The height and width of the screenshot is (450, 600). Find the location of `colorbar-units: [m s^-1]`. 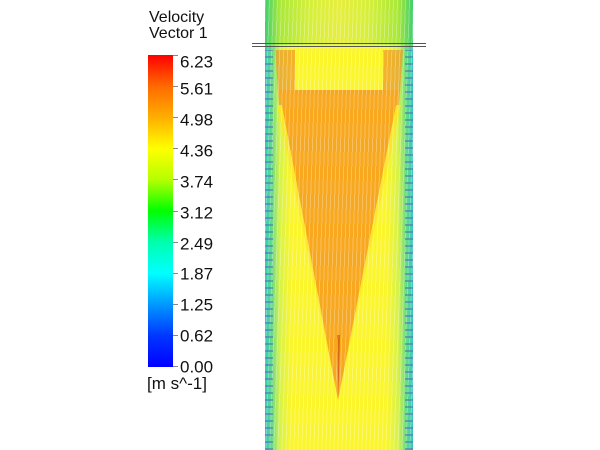

colorbar-units: [m s^-1] is located at coordinates (177, 383).